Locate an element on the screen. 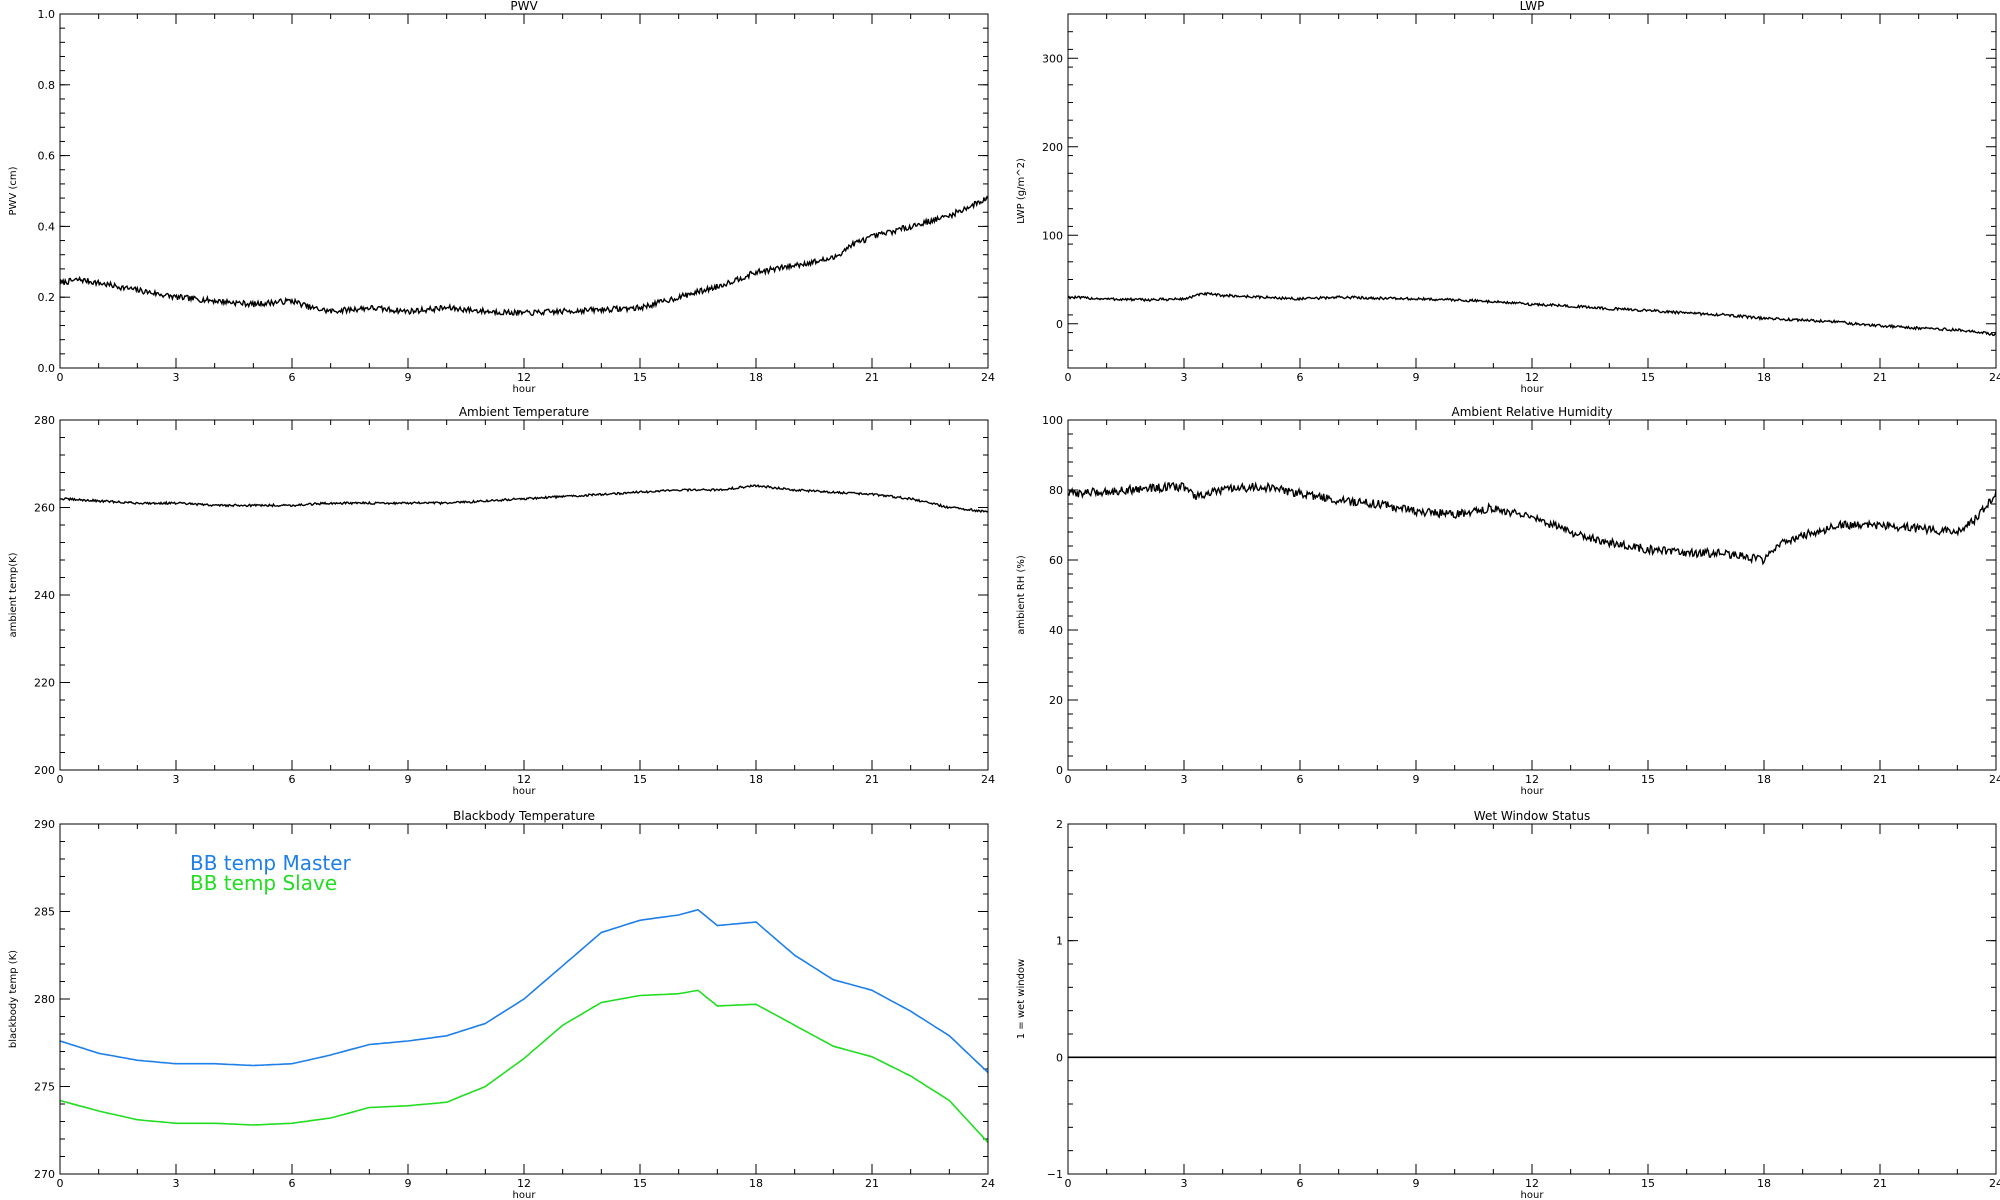 The image size is (2000, 1200). y-tick-label: 40 is located at coordinates (1056, 630).